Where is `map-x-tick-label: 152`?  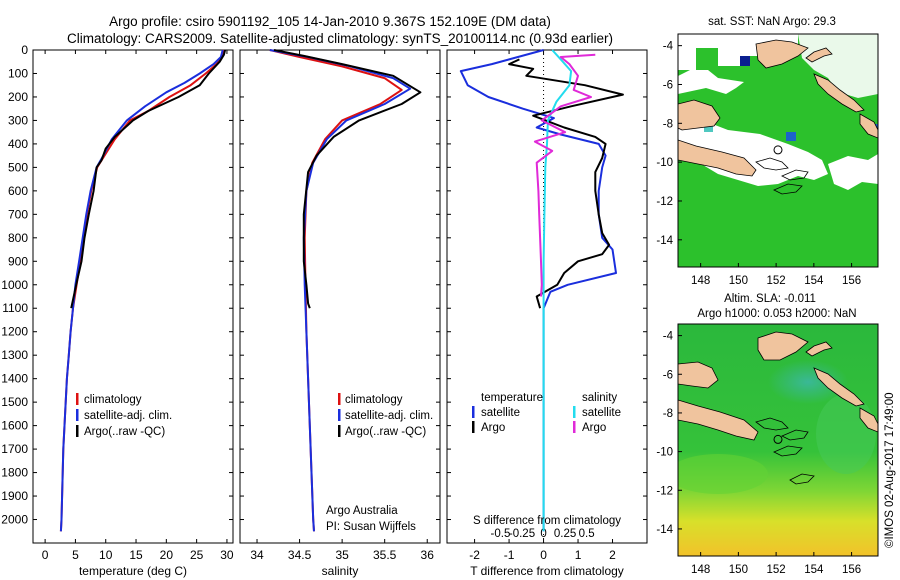 map-x-tick-label: 152 is located at coordinates (776, 281).